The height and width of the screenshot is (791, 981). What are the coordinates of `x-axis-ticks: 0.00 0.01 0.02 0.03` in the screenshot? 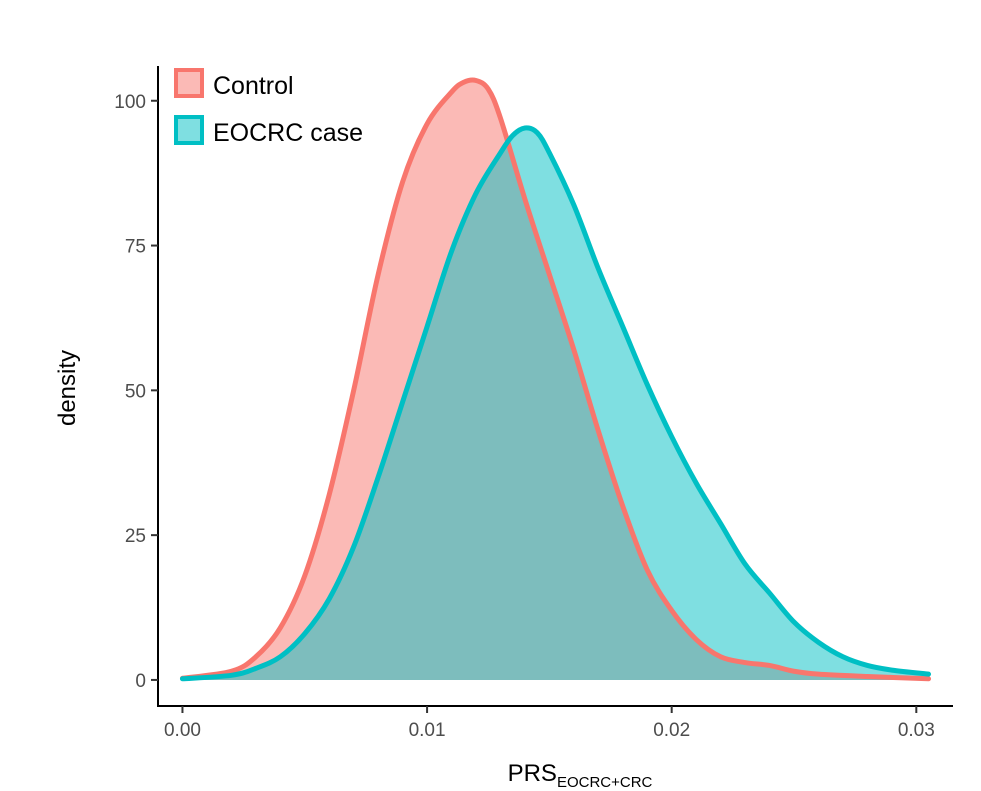 It's located at (549, 723).